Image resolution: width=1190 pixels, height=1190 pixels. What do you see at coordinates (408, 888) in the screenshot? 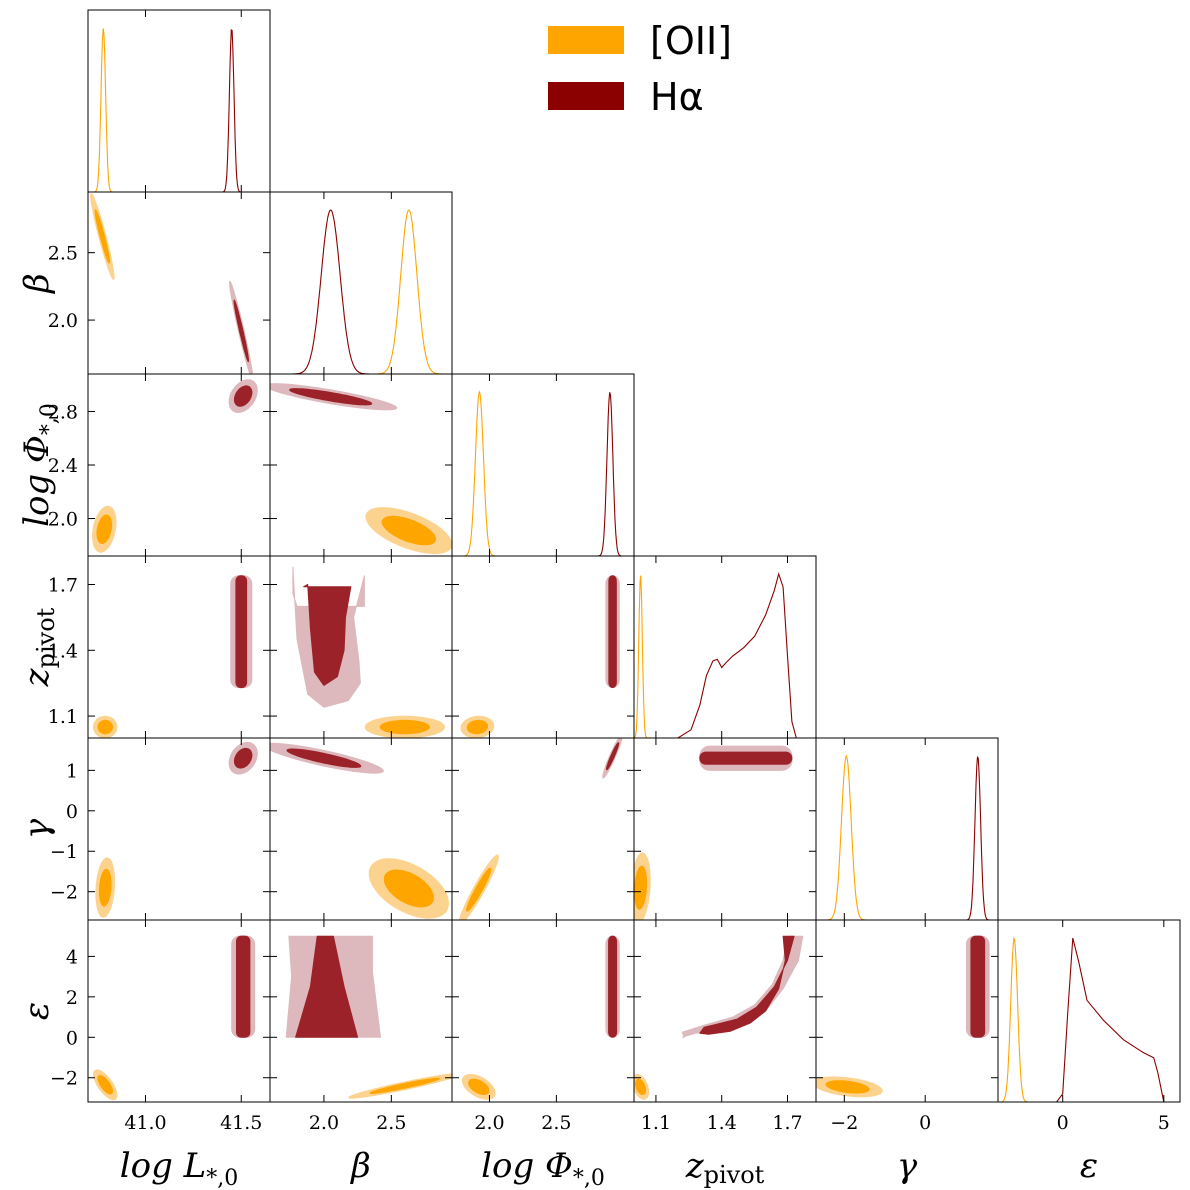
I see `contour68-oii-beta-gamma` at bounding box center [408, 888].